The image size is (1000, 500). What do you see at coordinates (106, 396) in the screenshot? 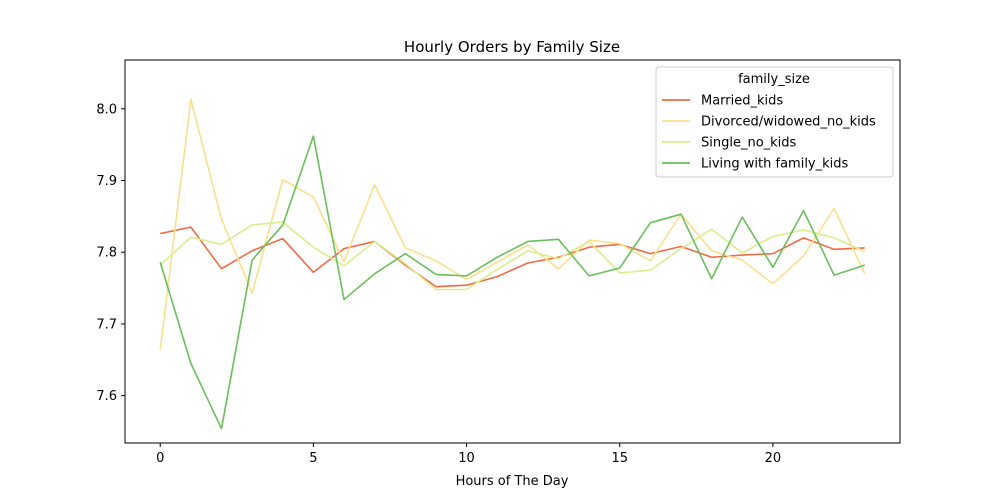
I see `y-tick-label: 7.6` at bounding box center [106, 396].